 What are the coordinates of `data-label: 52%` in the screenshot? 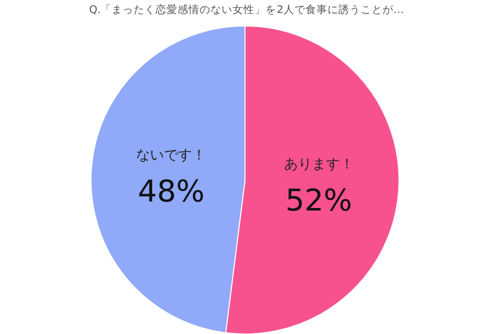 It's located at (318, 201).